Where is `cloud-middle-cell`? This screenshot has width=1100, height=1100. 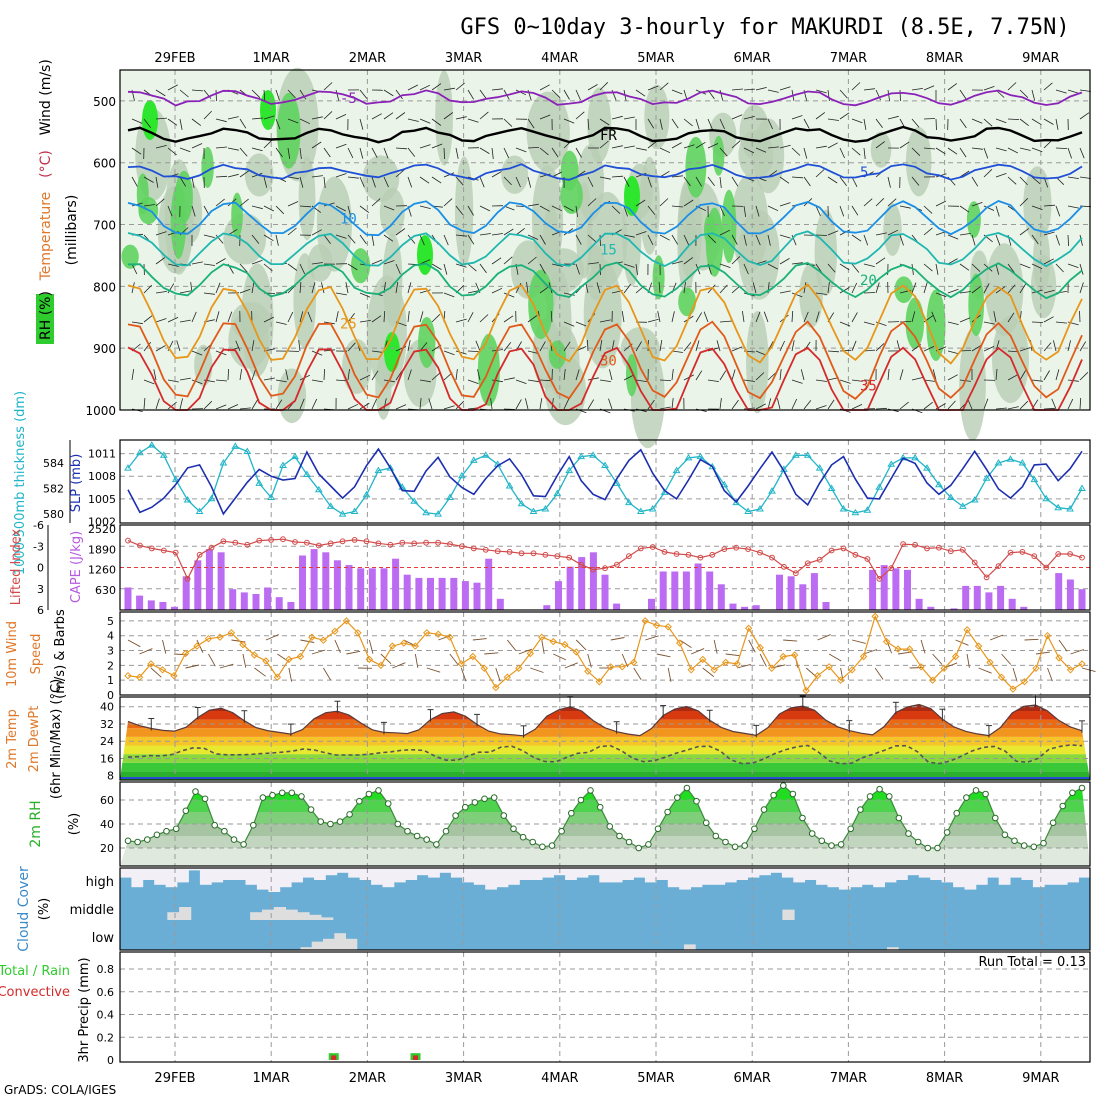
cloud-middle-cell is located at coordinates (256, 916).